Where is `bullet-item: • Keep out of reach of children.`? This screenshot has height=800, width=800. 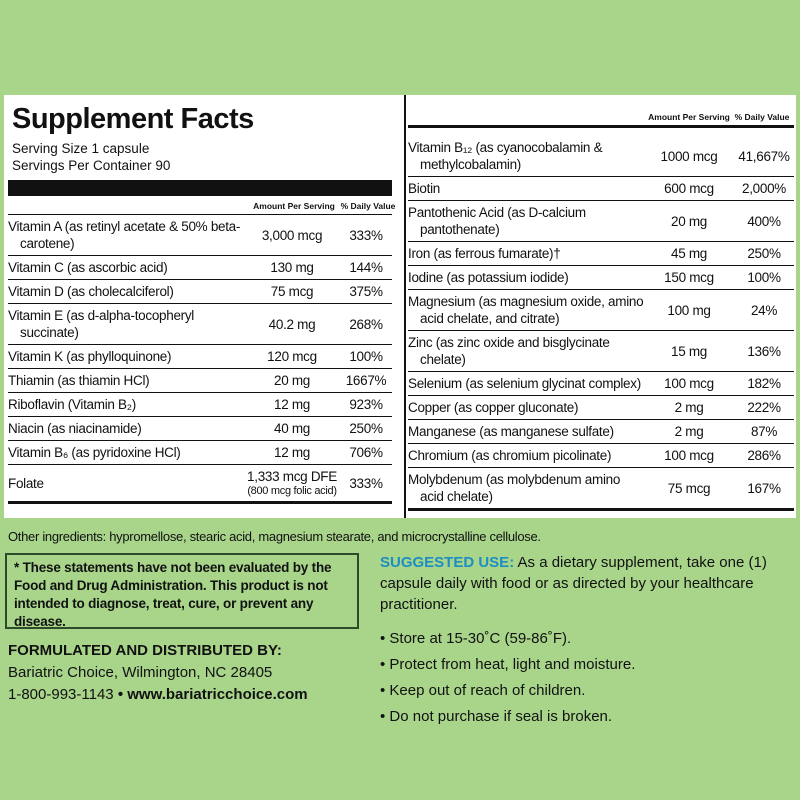 bullet-item: • Keep out of reach of children. is located at coordinates (483, 690).